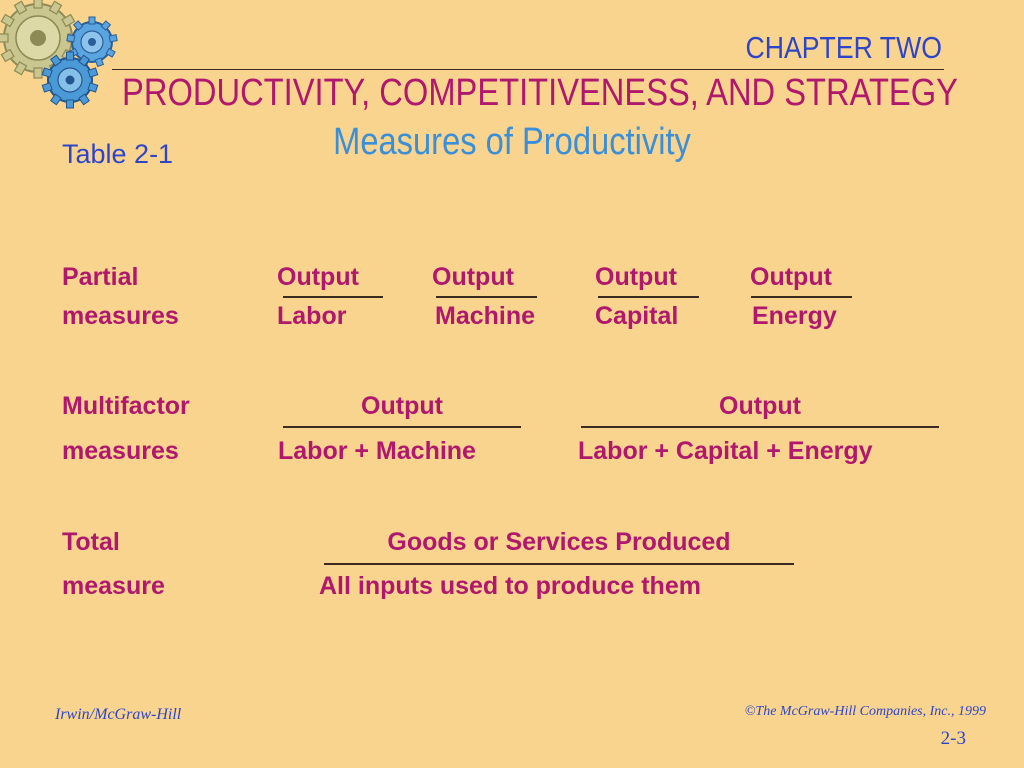 The width and height of the screenshot is (1024, 768). I want to click on total-label-line2: measure, so click(113, 586).